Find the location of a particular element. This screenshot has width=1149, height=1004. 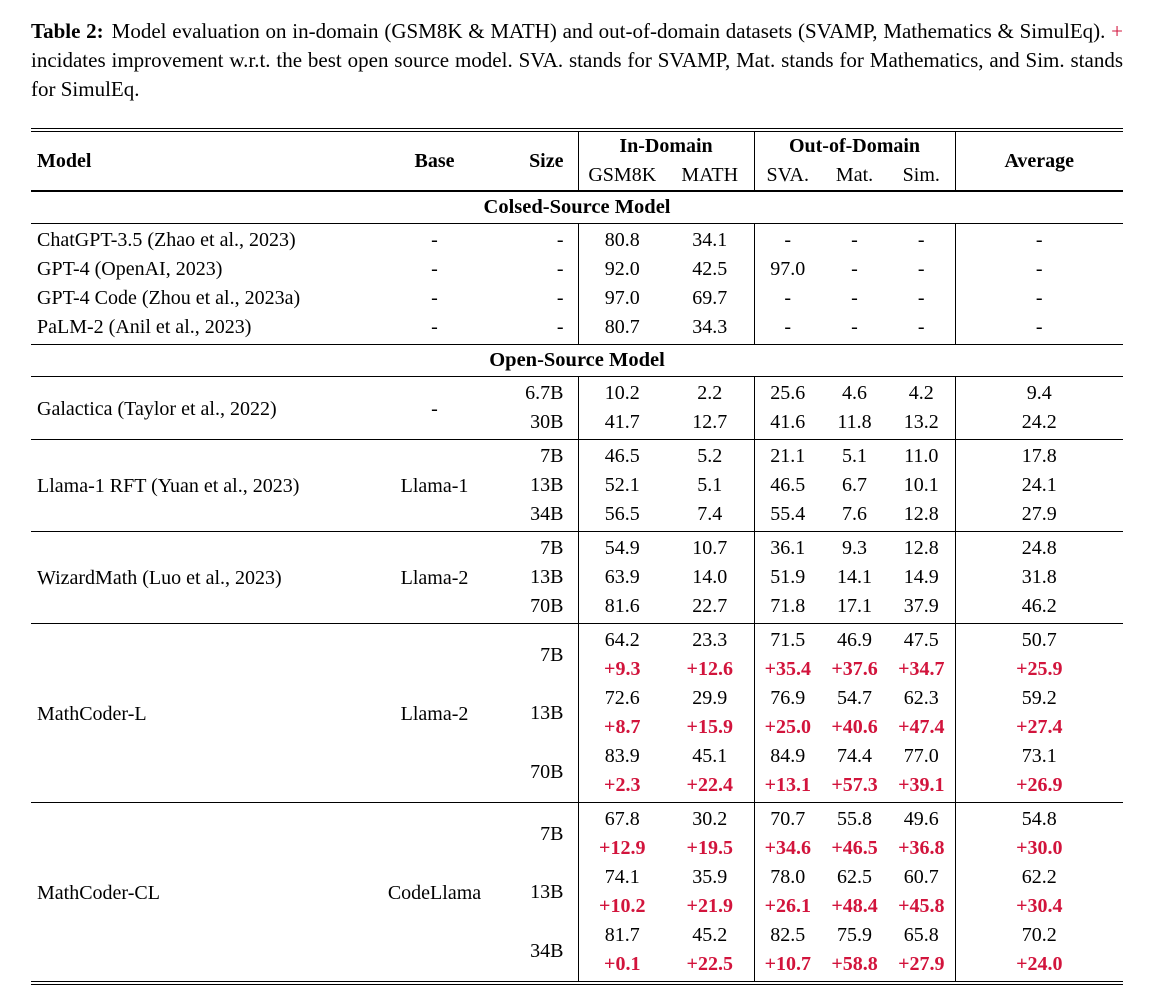

delta-cell: +48.4 is located at coordinates (854, 906).